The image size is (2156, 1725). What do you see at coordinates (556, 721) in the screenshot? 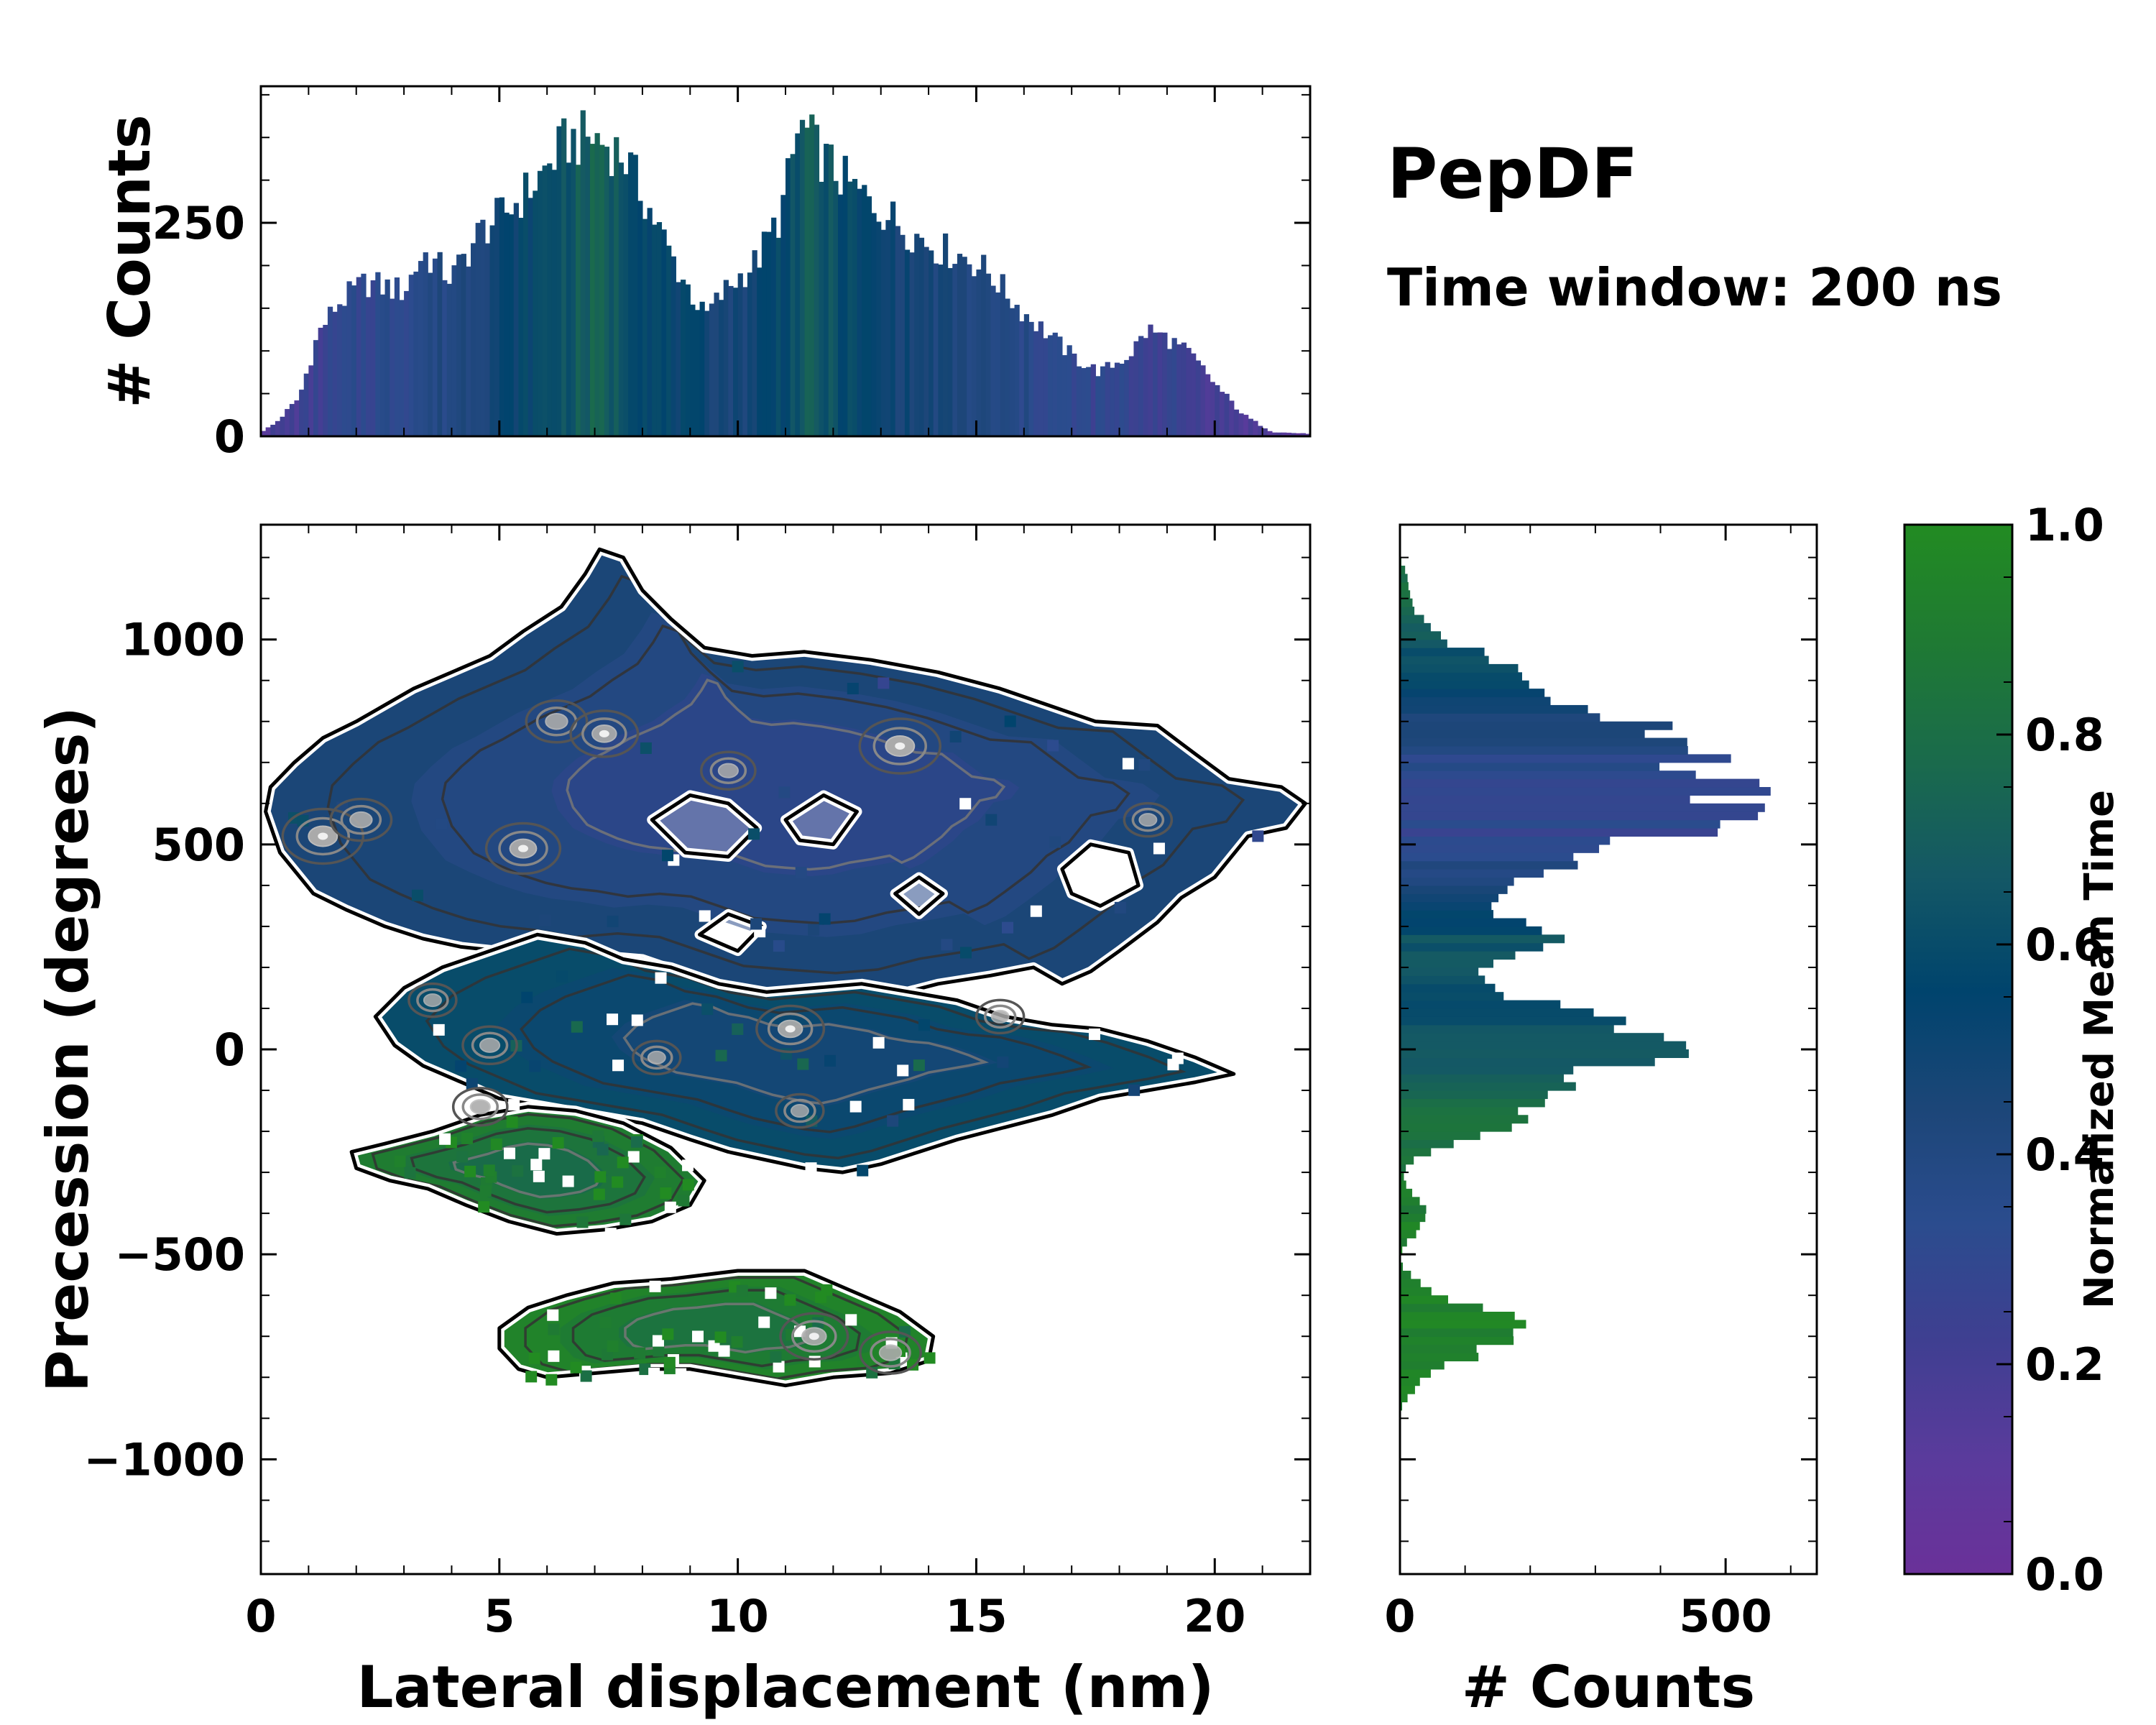
I see `density-peak` at bounding box center [556, 721].